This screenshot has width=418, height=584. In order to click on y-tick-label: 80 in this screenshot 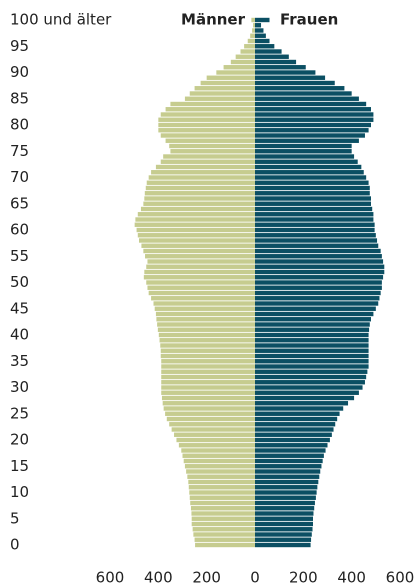, I will do `click(19, 125)`.